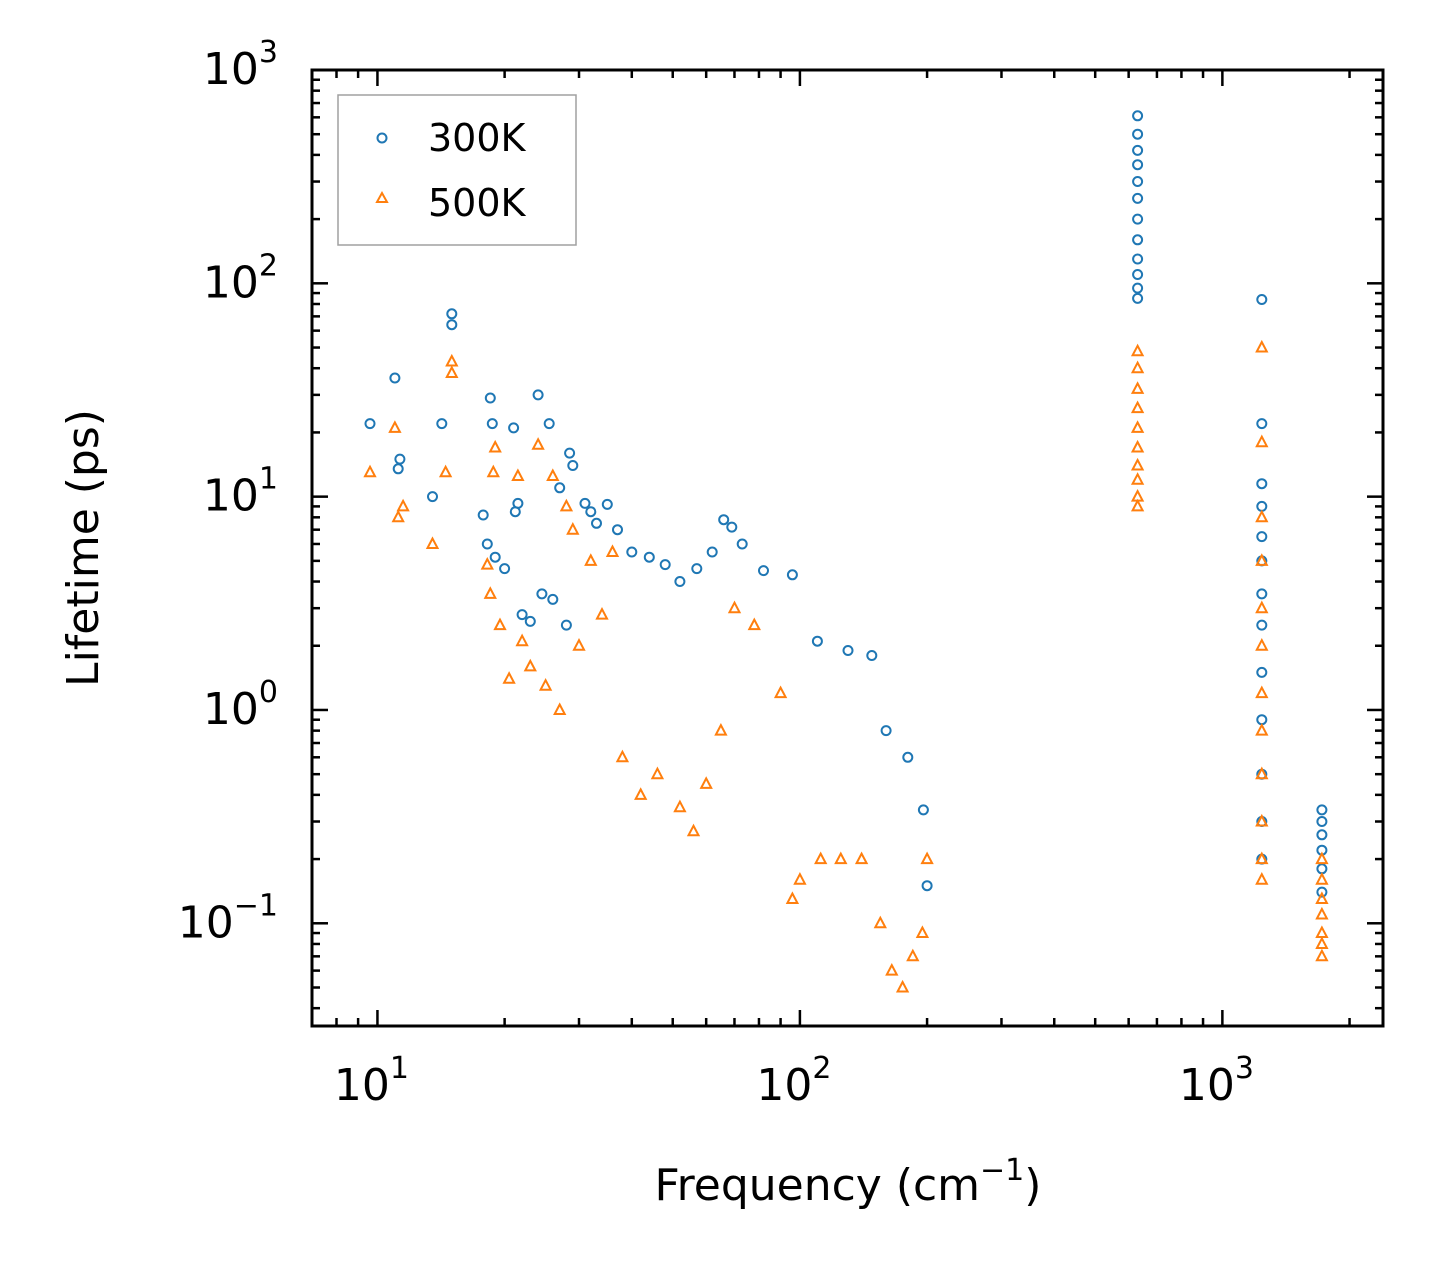 The width and height of the screenshot is (1442, 1276). Describe the element at coordinates (83, 548) in the screenshot. I see `y-axis-label: Lifetime (ps)` at that location.